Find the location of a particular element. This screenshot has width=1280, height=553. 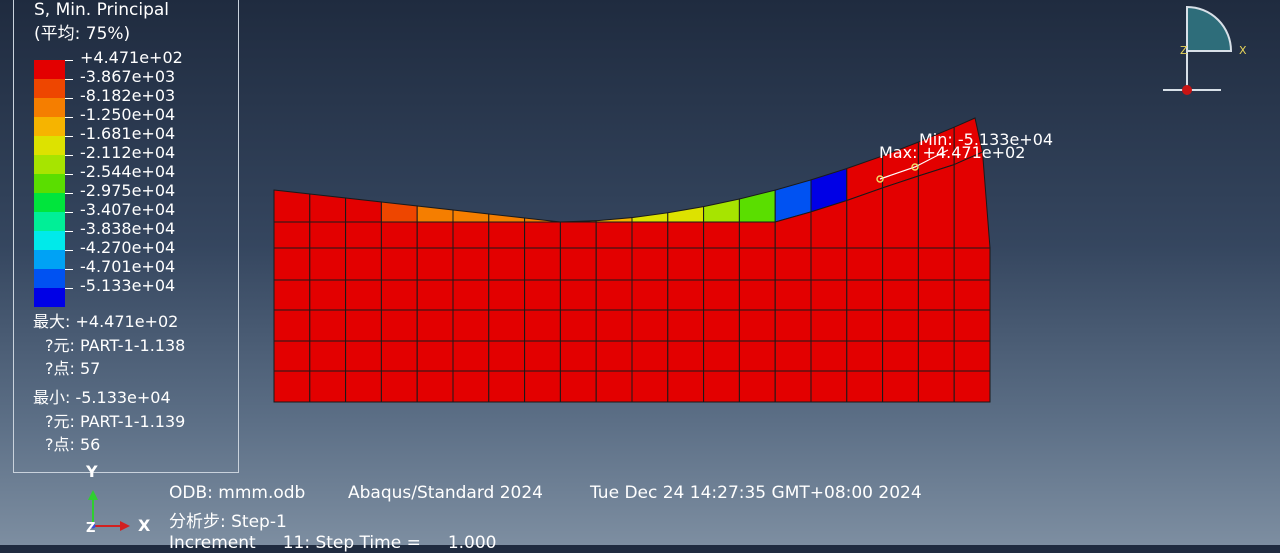

triad-x-arrow-icon is located at coordinates (125, 526).